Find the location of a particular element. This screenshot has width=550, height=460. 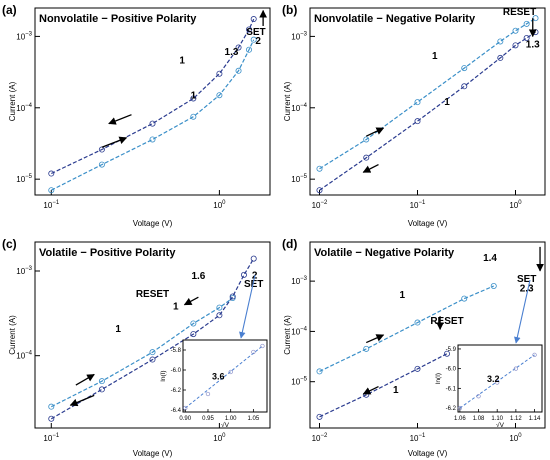

panel-label: (d) is located at coordinates (289, 244).